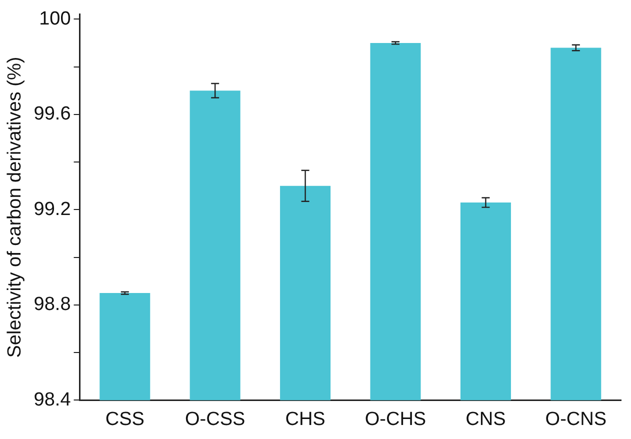 This screenshot has height=439, width=631. Describe the element at coordinates (486, 419) in the screenshot. I see `x-tick-label: CNS` at that location.